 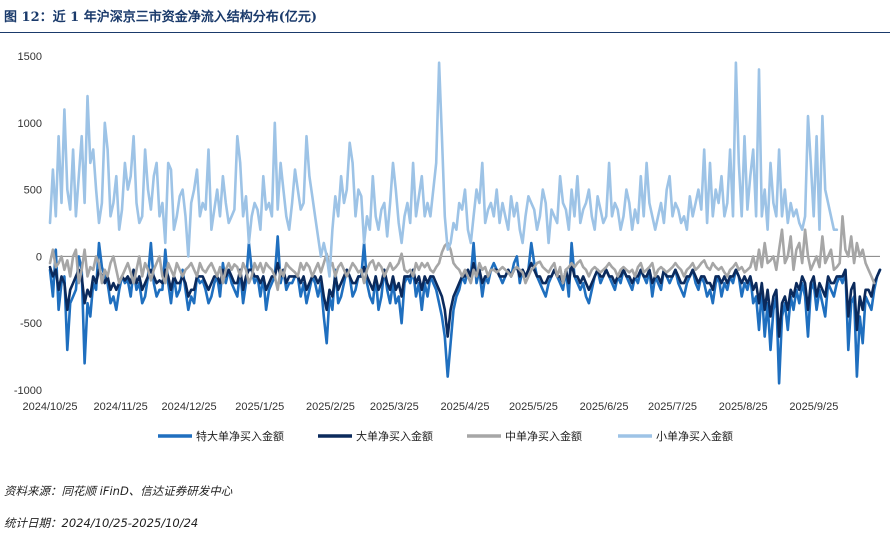 I want to click on x-tick-label: 2025/5/25, so click(x=533, y=407).